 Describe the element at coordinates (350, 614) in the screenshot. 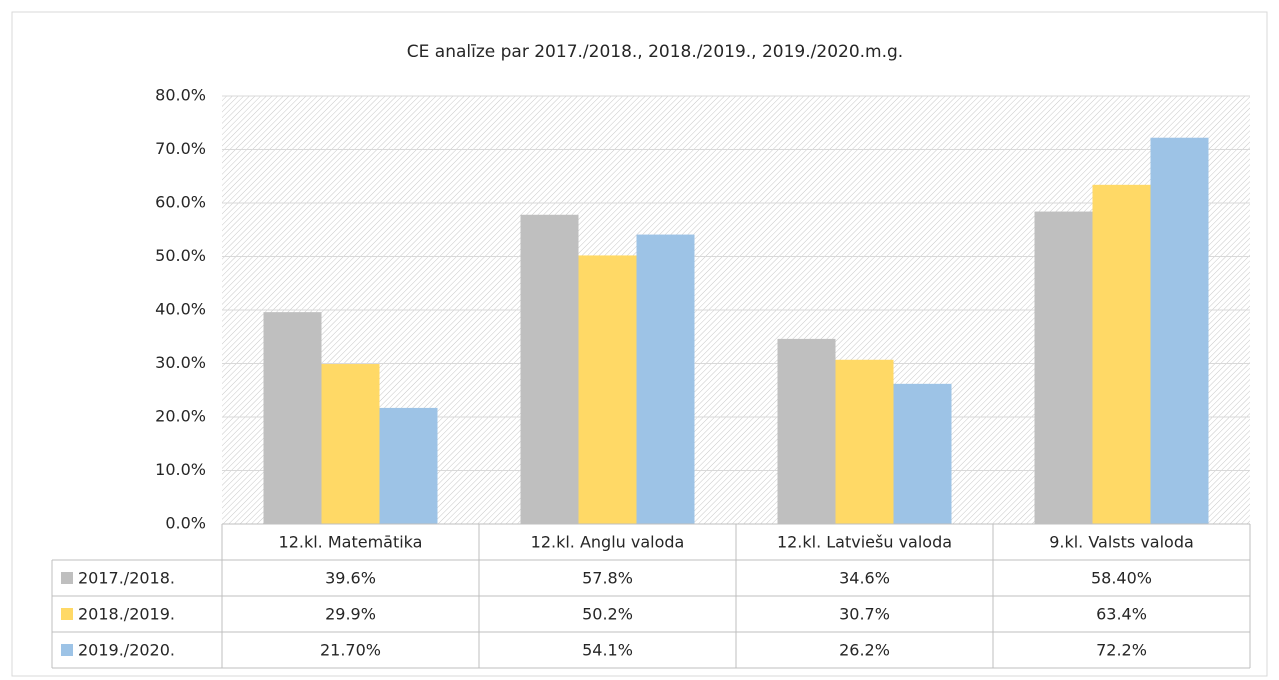

I see `table-value: 29.9%` at that location.